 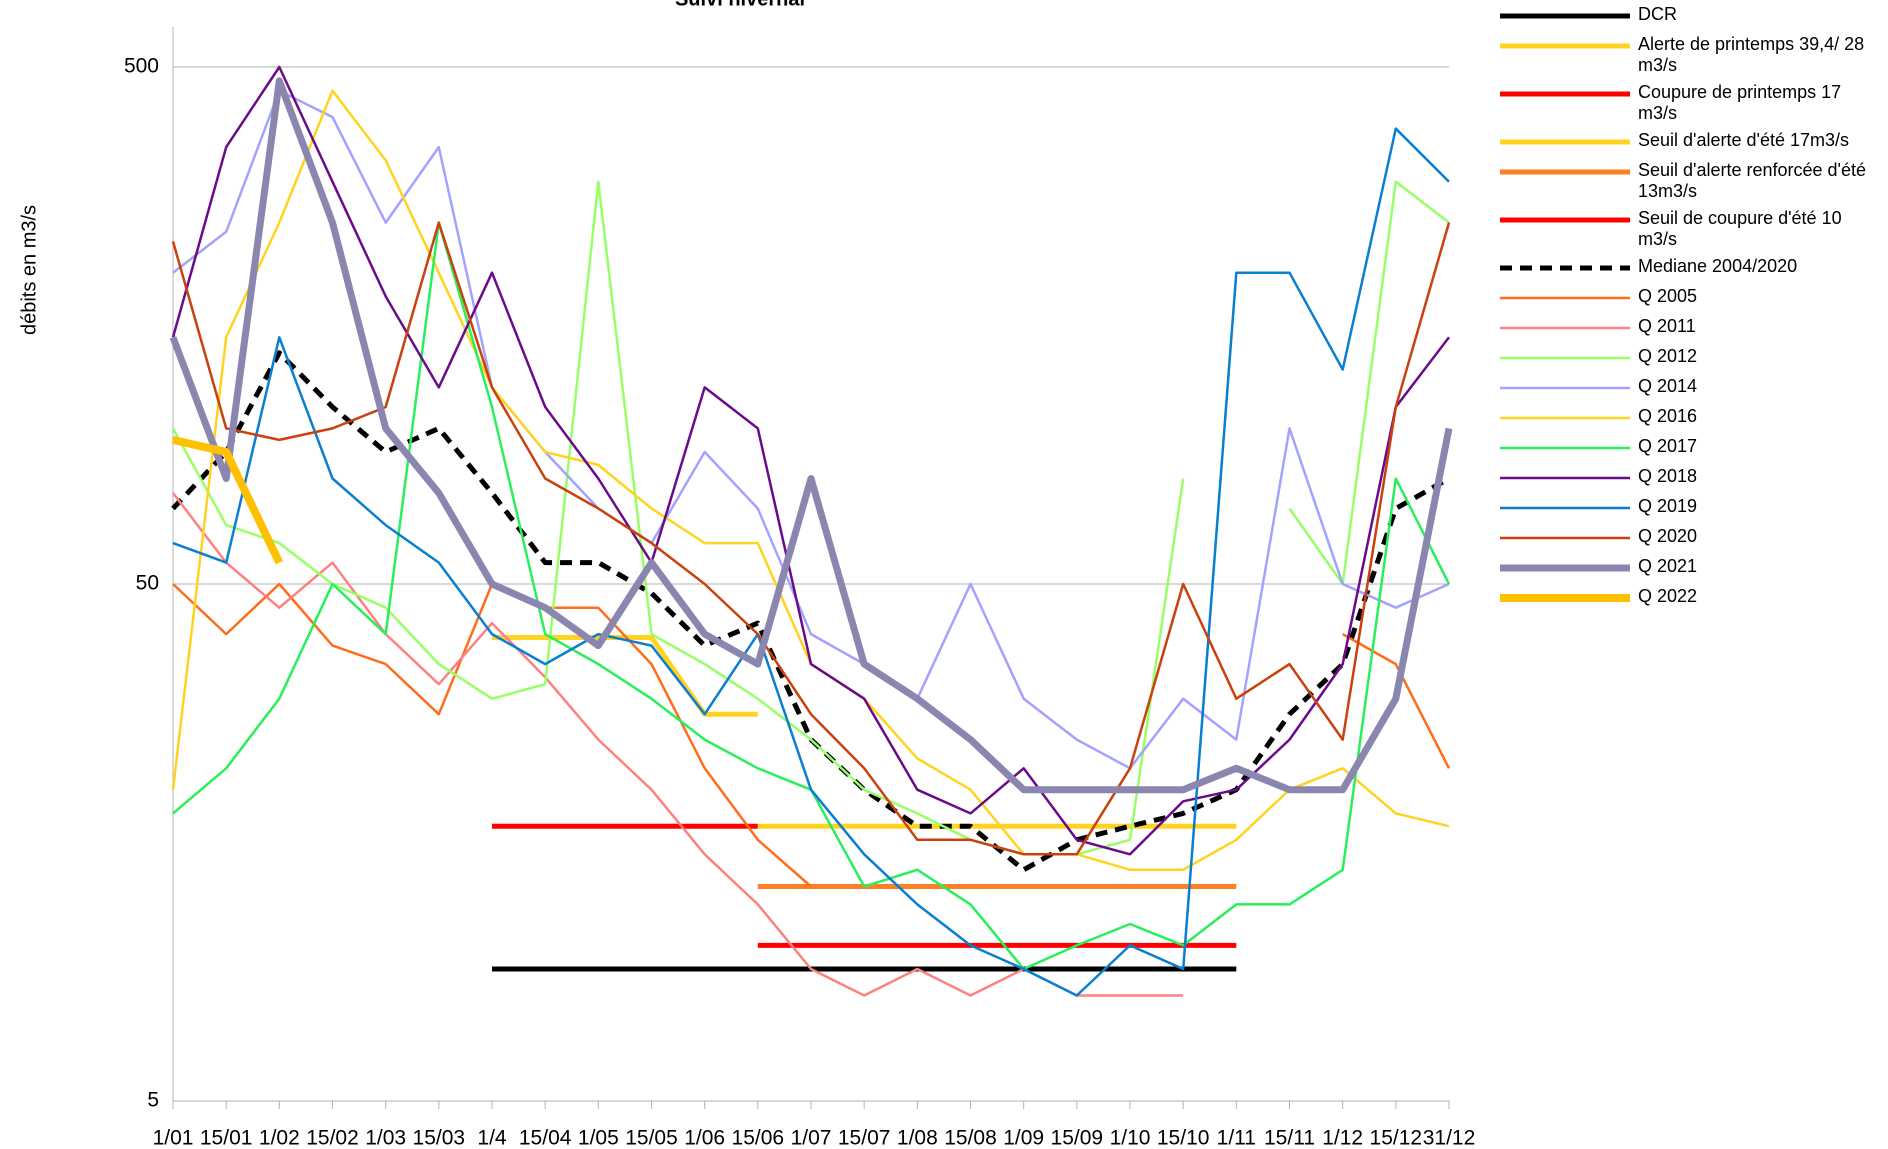 I want to click on legend-label: Seuil d'alerte d'été 17m3/s, so click(x=1743, y=140).